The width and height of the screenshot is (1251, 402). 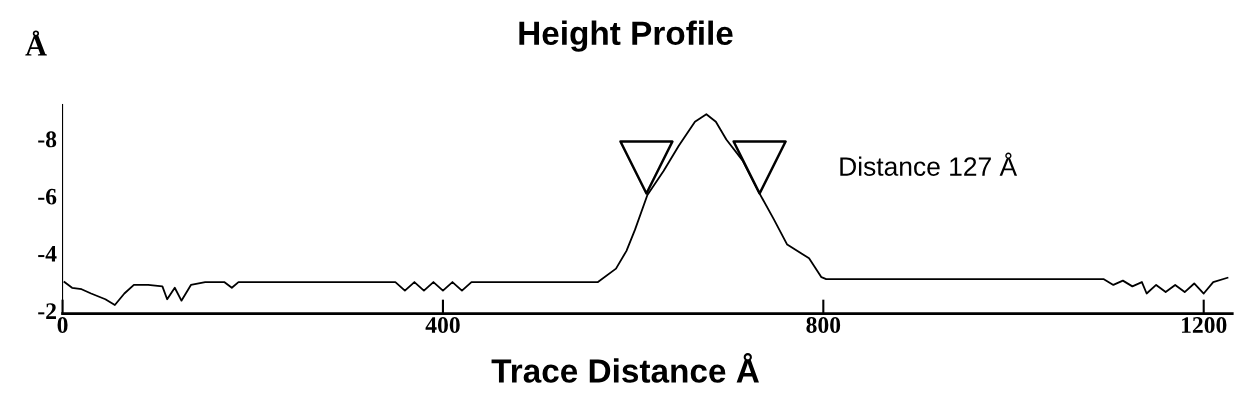 What do you see at coordinates (47, 254) in the screenshot?
I see `y-tick-label: -4` at bounding box center [47, 254].